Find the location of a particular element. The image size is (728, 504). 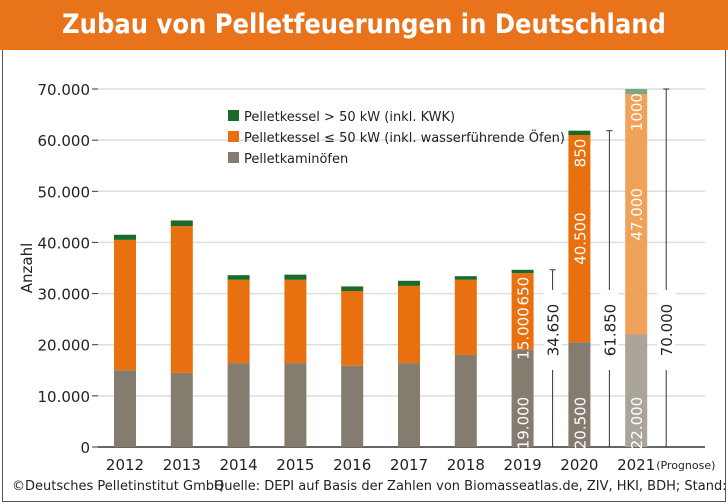

total-label: 70.000 is located at coordinates (667, 330).